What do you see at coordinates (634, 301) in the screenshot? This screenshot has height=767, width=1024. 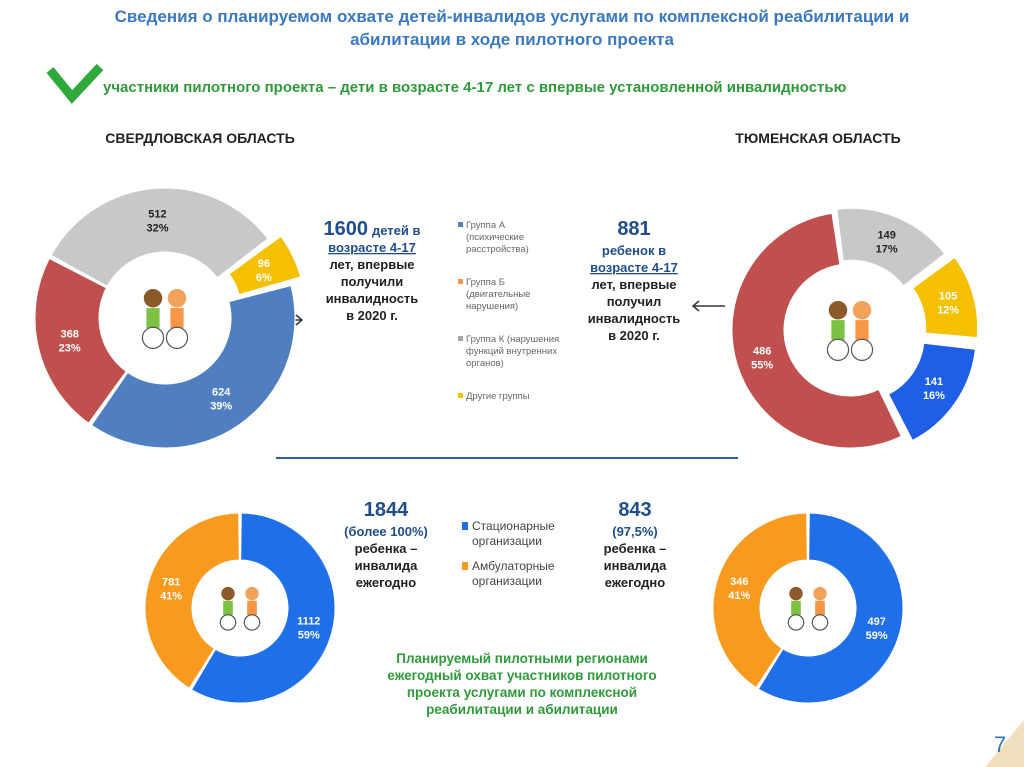 I see `summary-text: получил` at bounding box center [634, 301].